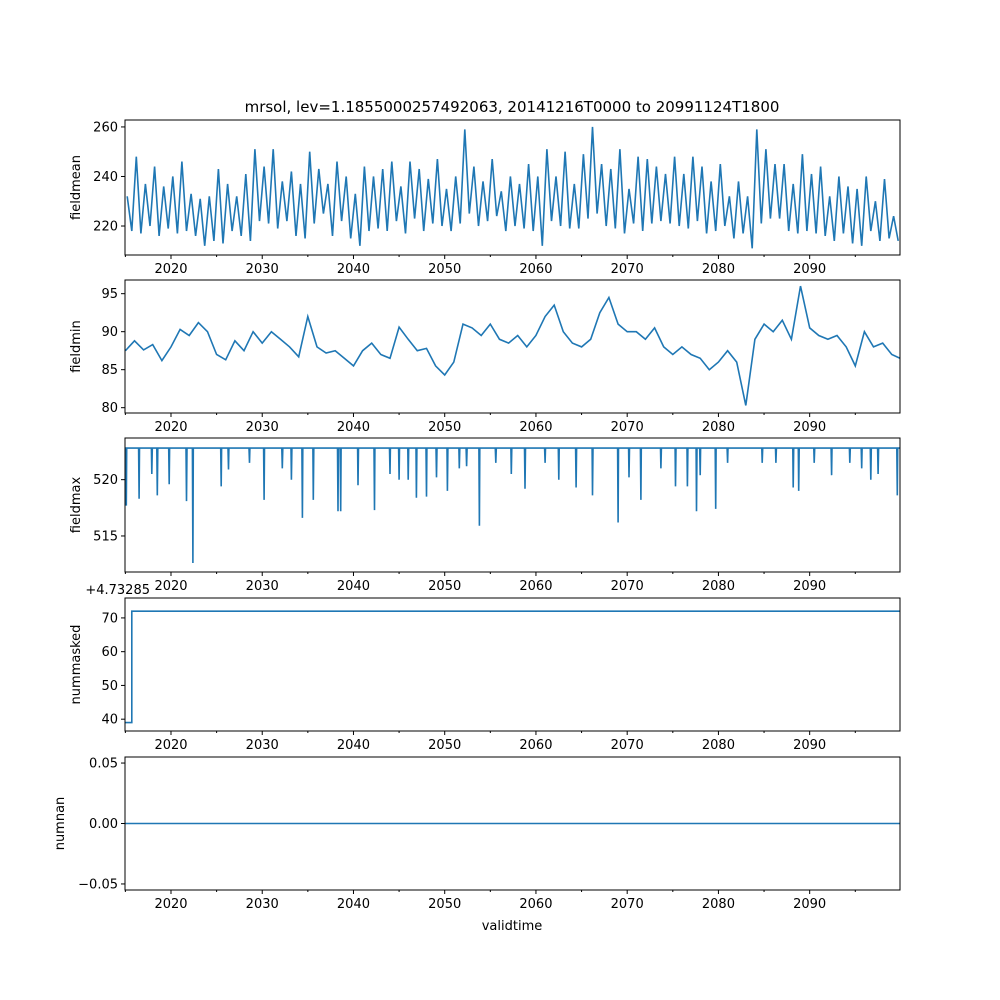 The width and height of the screenshot is (1000, 1000). I want to click on y-tick-label: 0.00, so click(103, 824).